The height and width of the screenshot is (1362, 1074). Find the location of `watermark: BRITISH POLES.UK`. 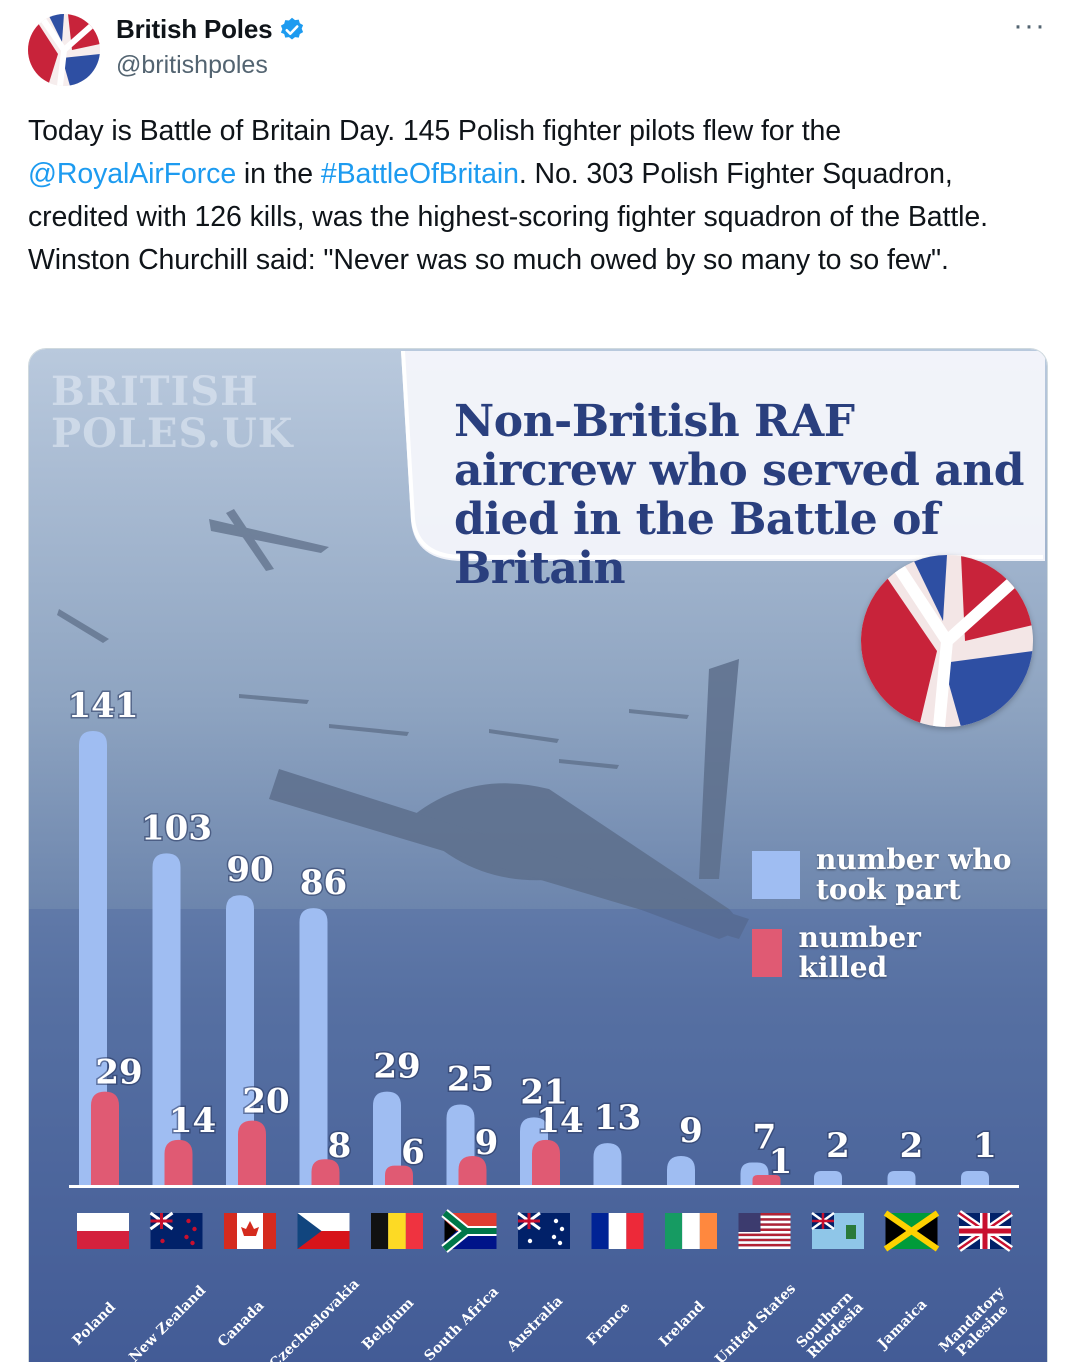

watermark: BRITISH POLES.UK is located at coordinates (172, 413).